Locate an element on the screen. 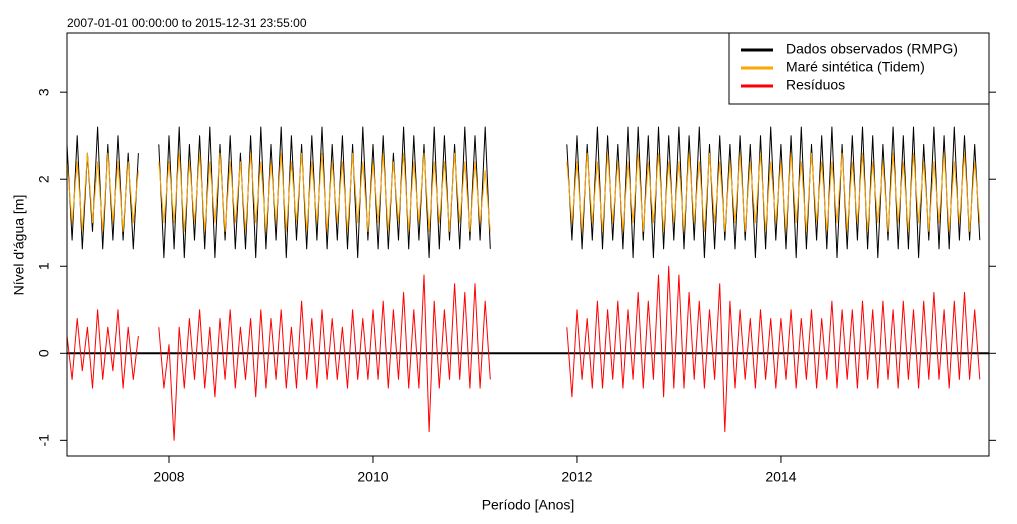 This screenshot has width=1017, height=524. x-tick-label: 2008 is located at coordinates (168, 477).